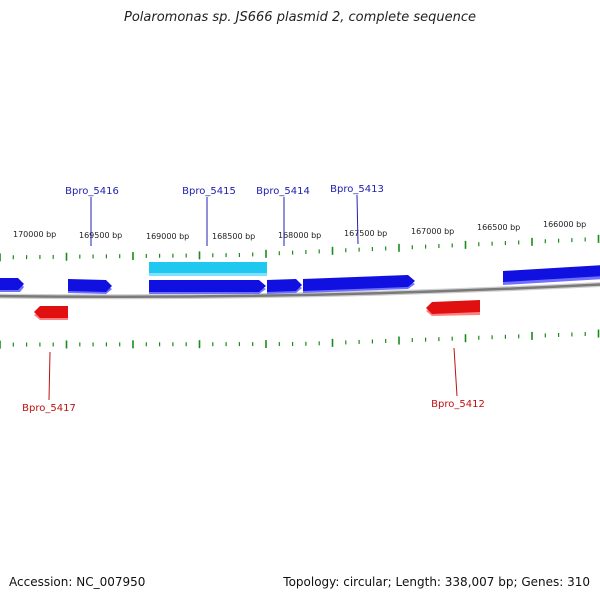  Describe the element at coordinates (300, 248) in the screenshot. I see `upper-tick-track` at that location.